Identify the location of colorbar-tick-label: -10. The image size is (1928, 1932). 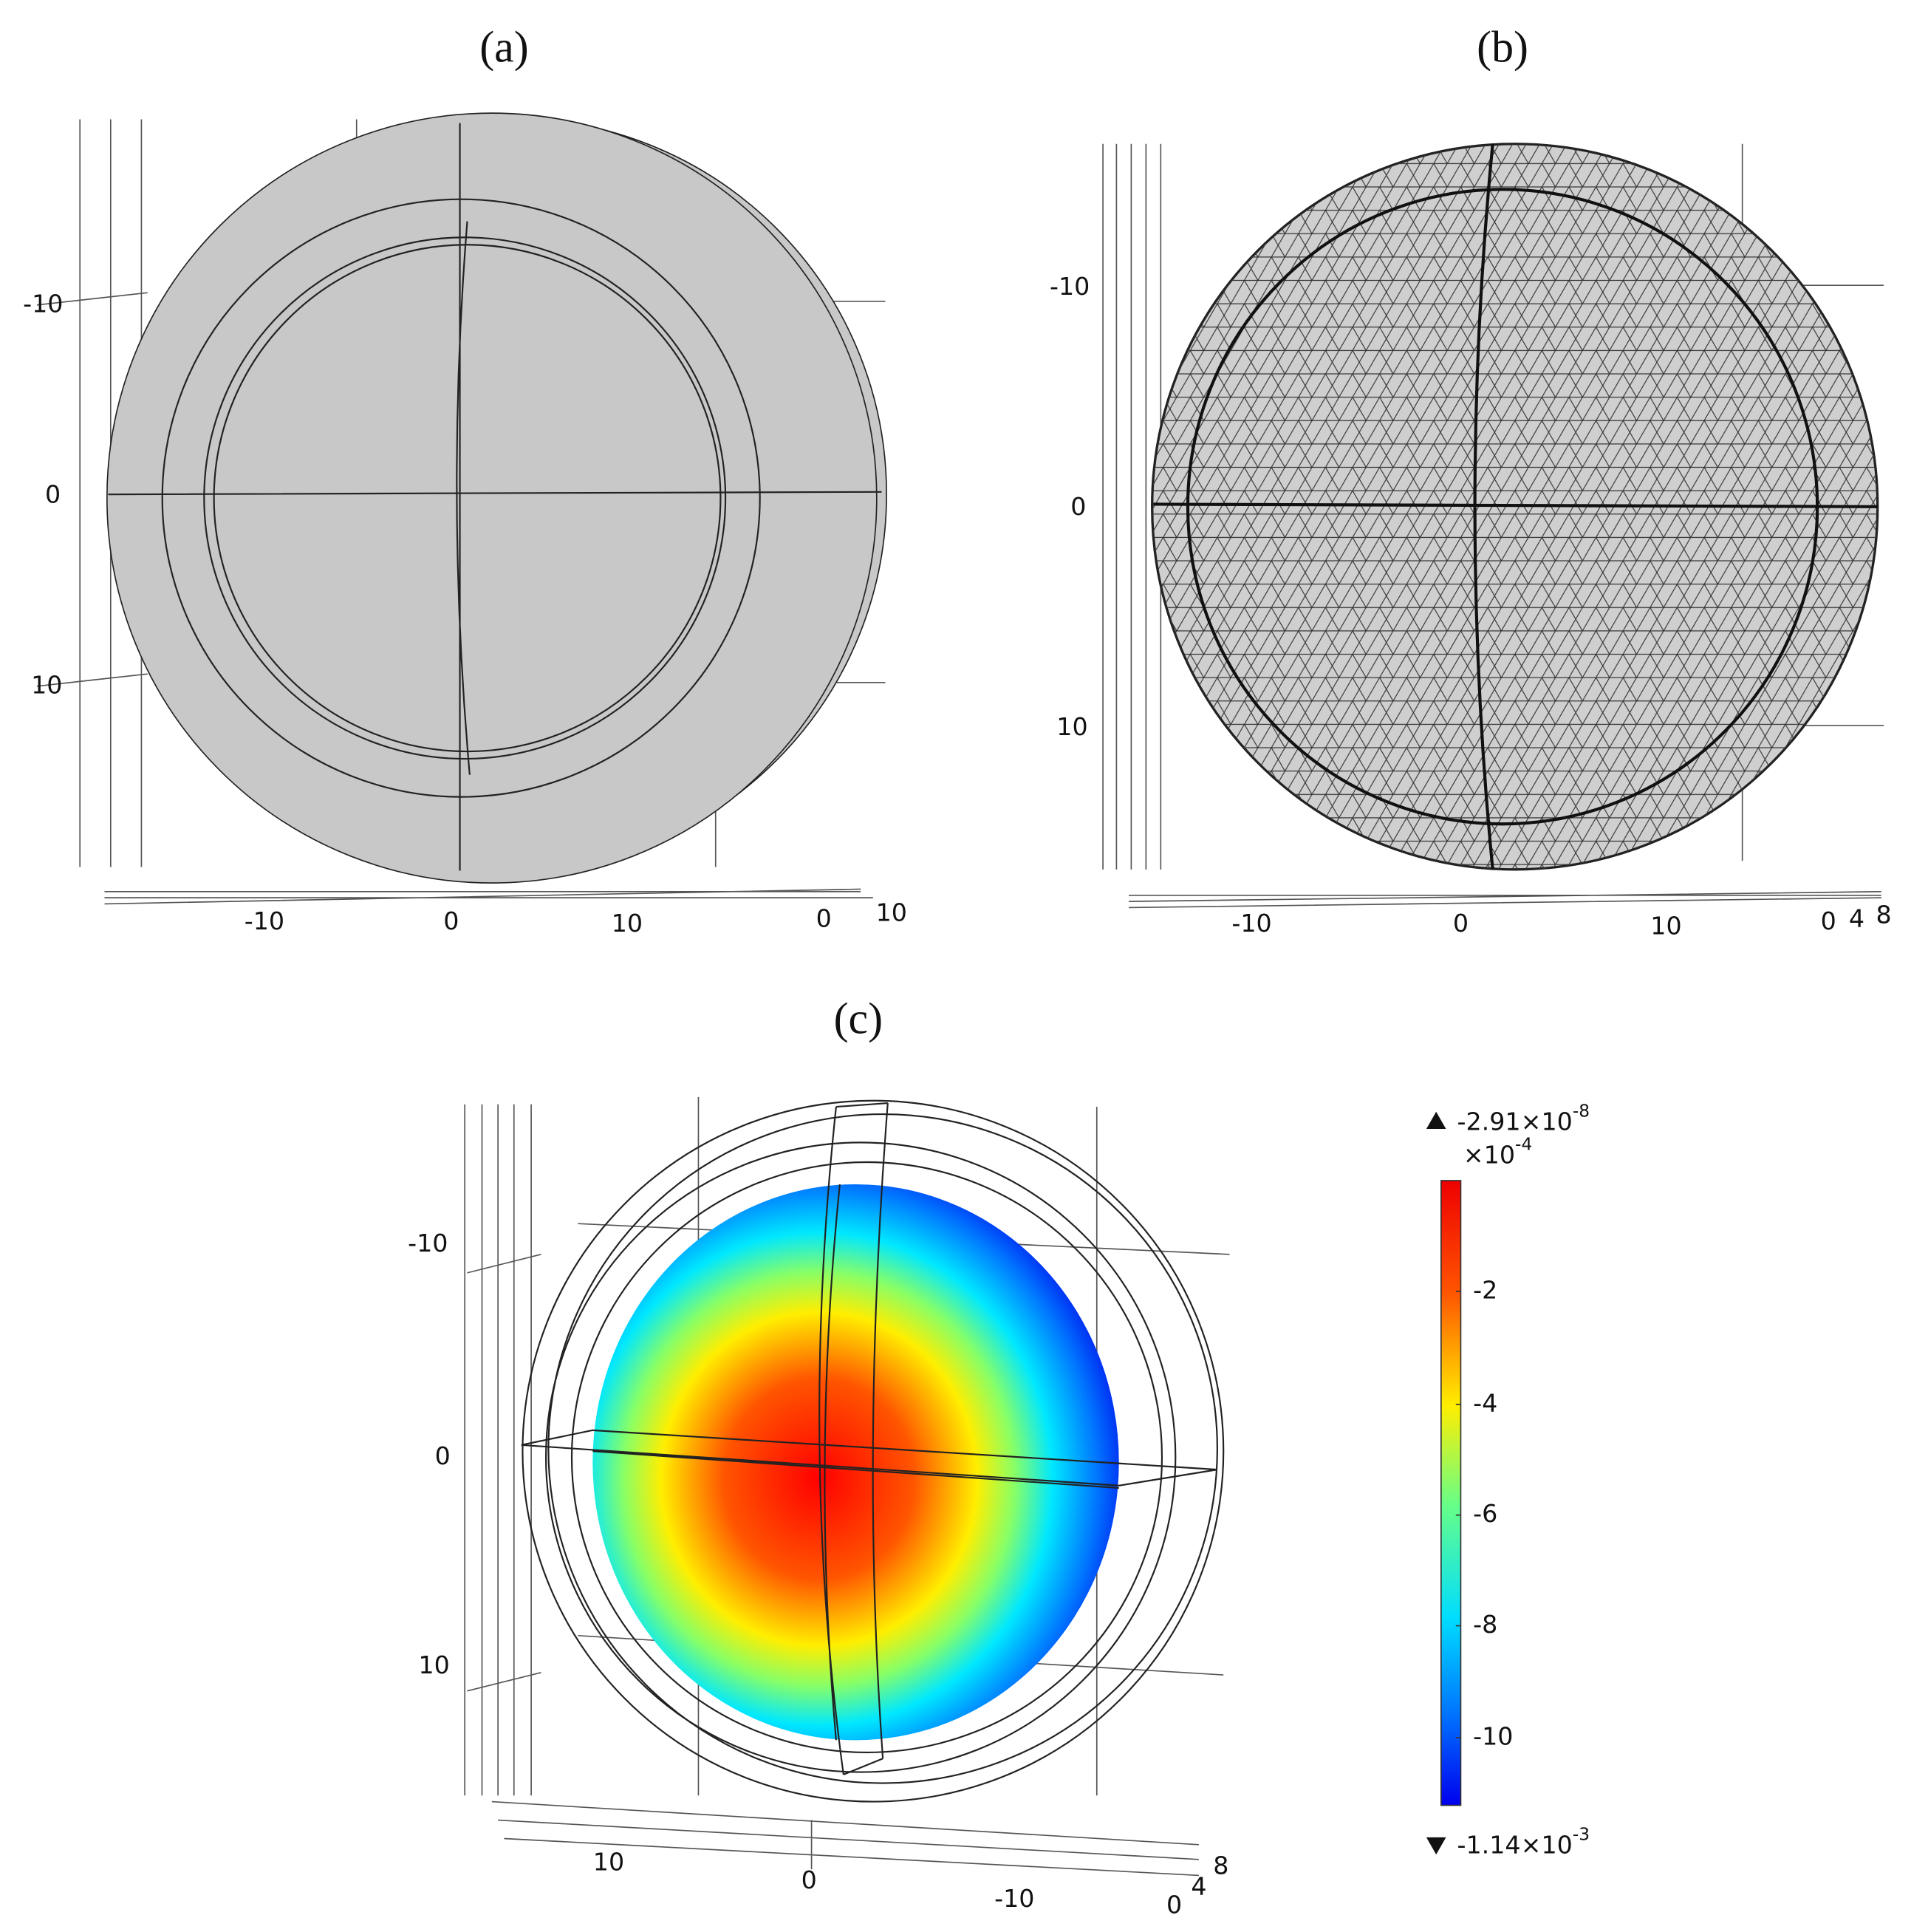
(1493, 1736).